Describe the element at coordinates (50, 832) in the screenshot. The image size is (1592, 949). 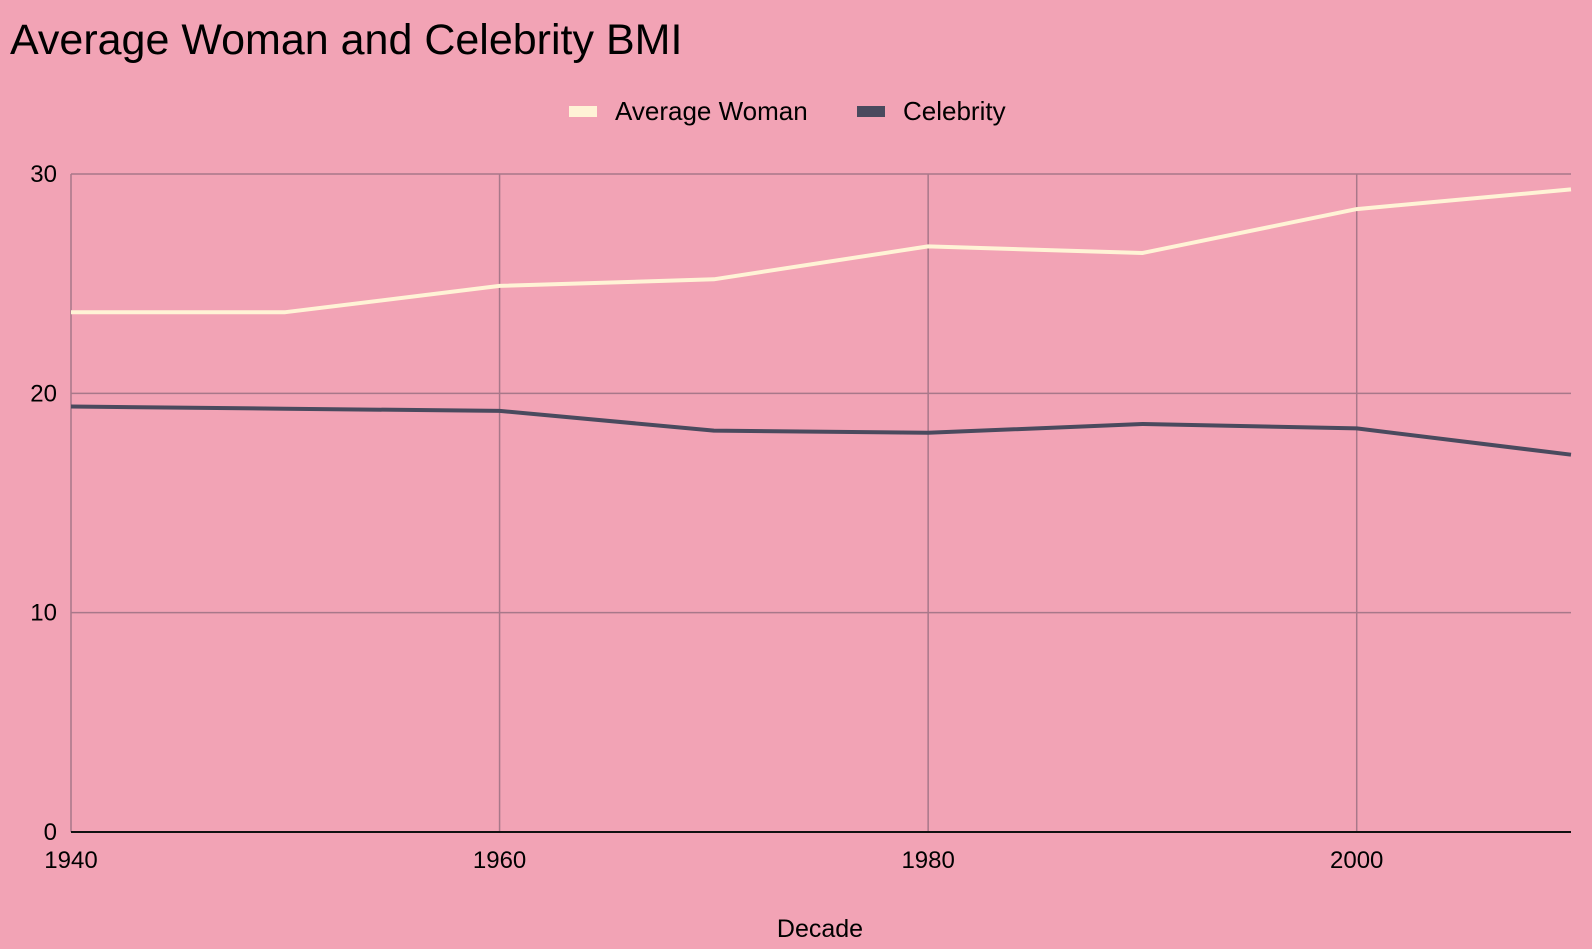
I see `y-tick-label-0: 0` at that location.